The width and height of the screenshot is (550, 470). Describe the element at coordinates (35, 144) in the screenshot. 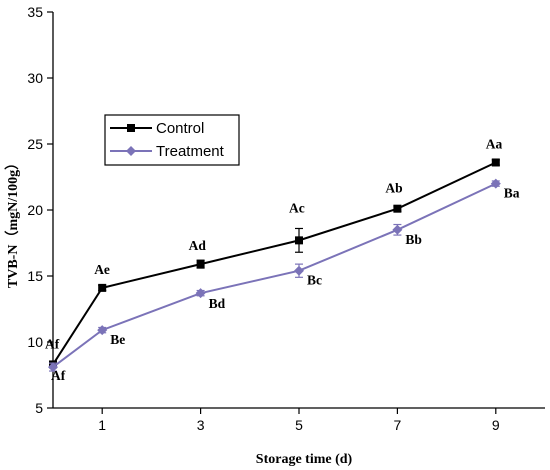

I see `y-tick-label: 25` at that location.